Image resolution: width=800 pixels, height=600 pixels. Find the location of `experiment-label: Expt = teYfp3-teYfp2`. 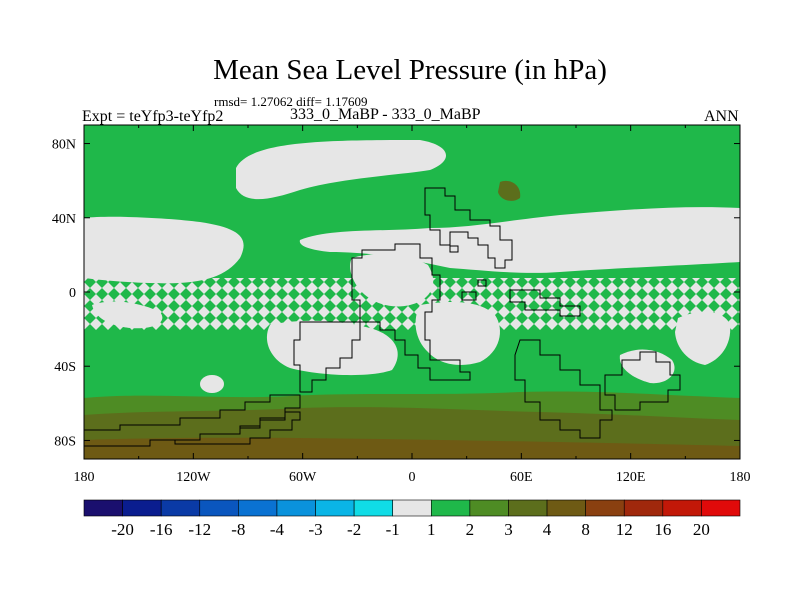

experiment-label: Expt = teYfp3-teYfp2 is located at coordinates (153, 116).